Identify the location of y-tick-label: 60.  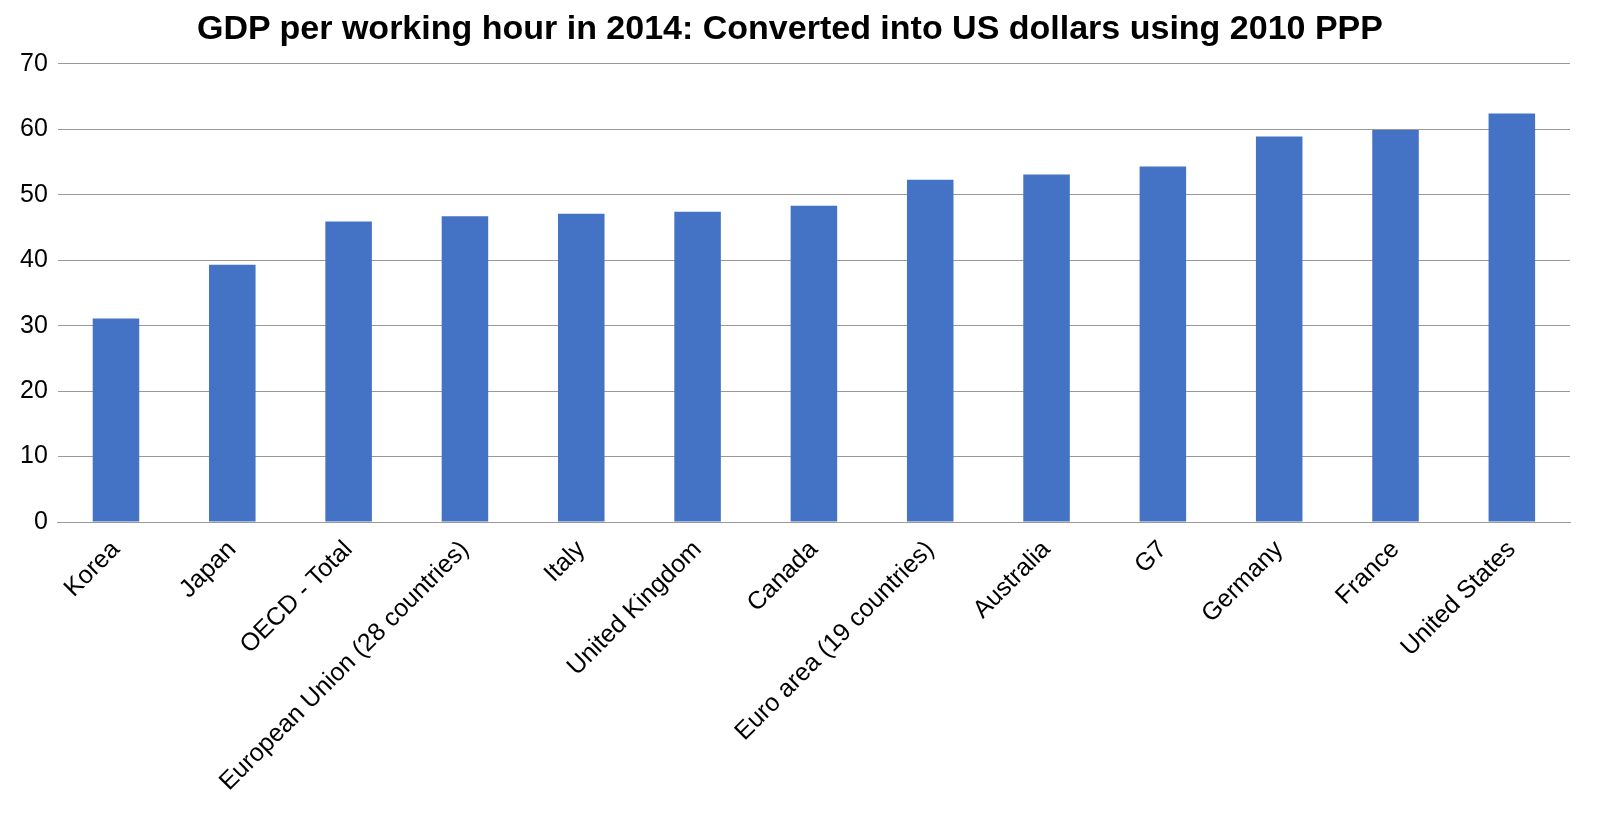
(34, 127).